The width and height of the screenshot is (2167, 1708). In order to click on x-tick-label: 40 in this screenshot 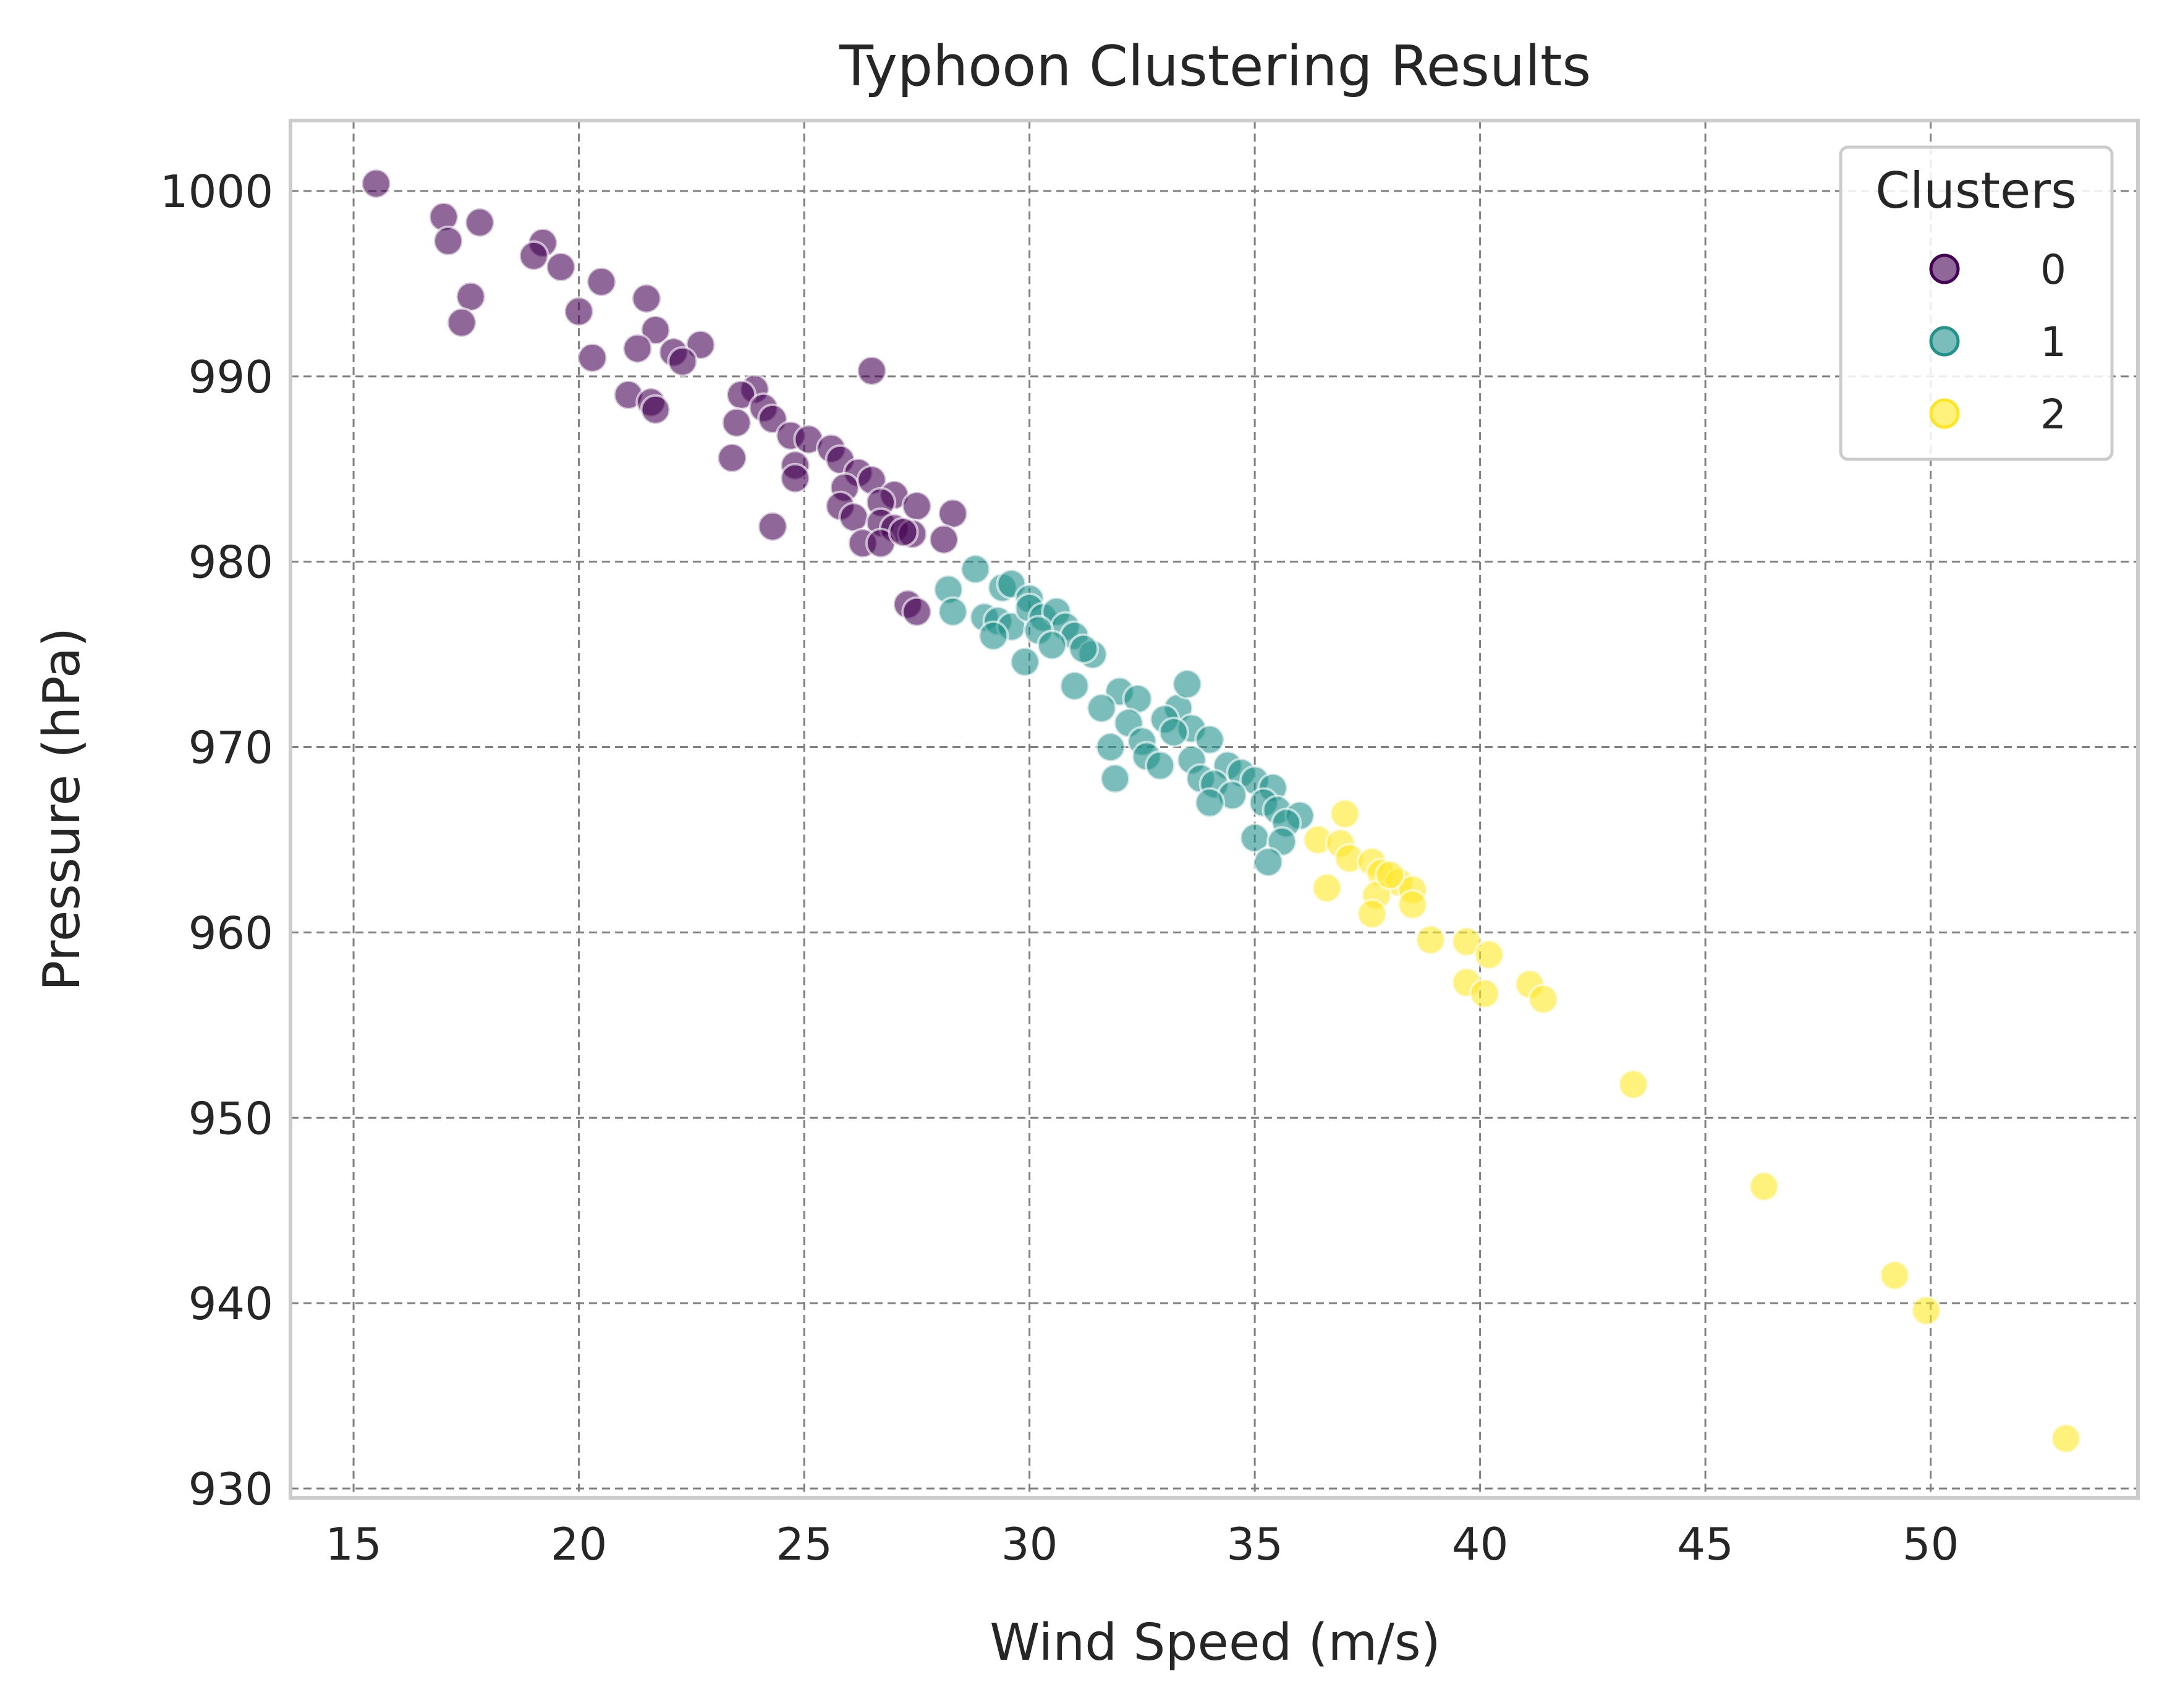, I will do `click(1480, 1544)`.